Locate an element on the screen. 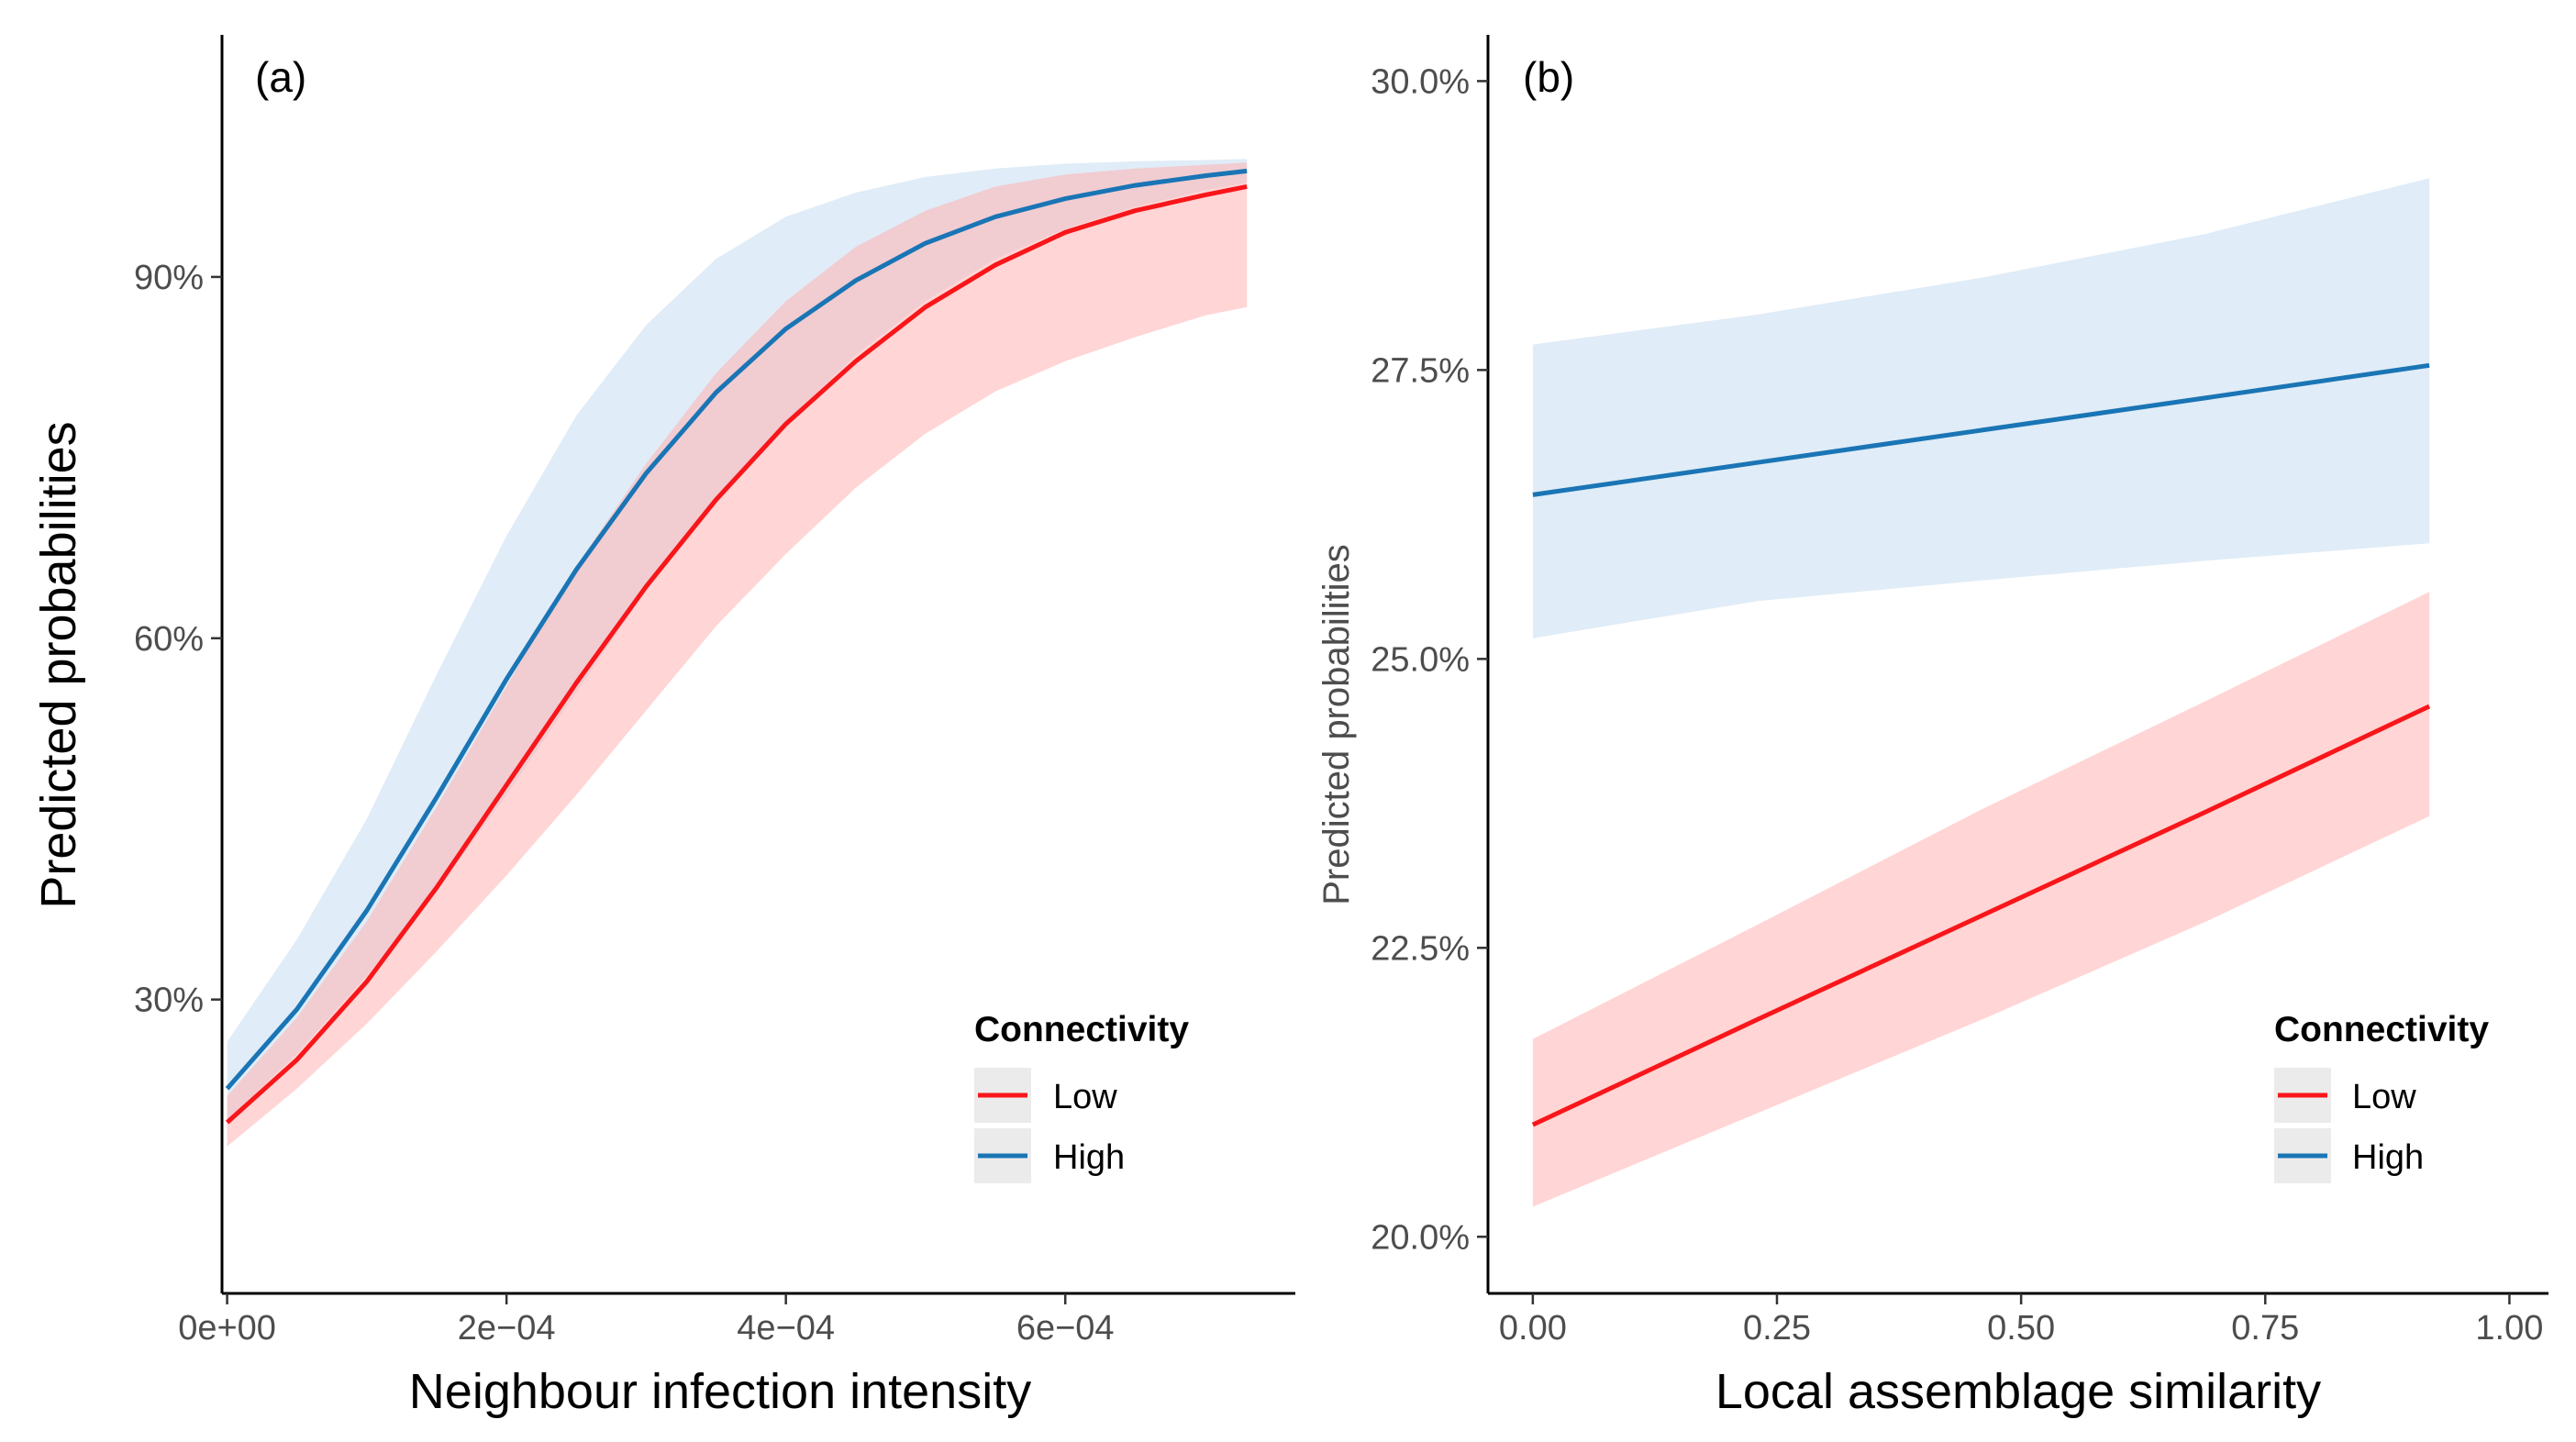 The height and width of the screenshot is (1442, 2576). panel-b-ribbon-low is located at coordinates (1981, 899).